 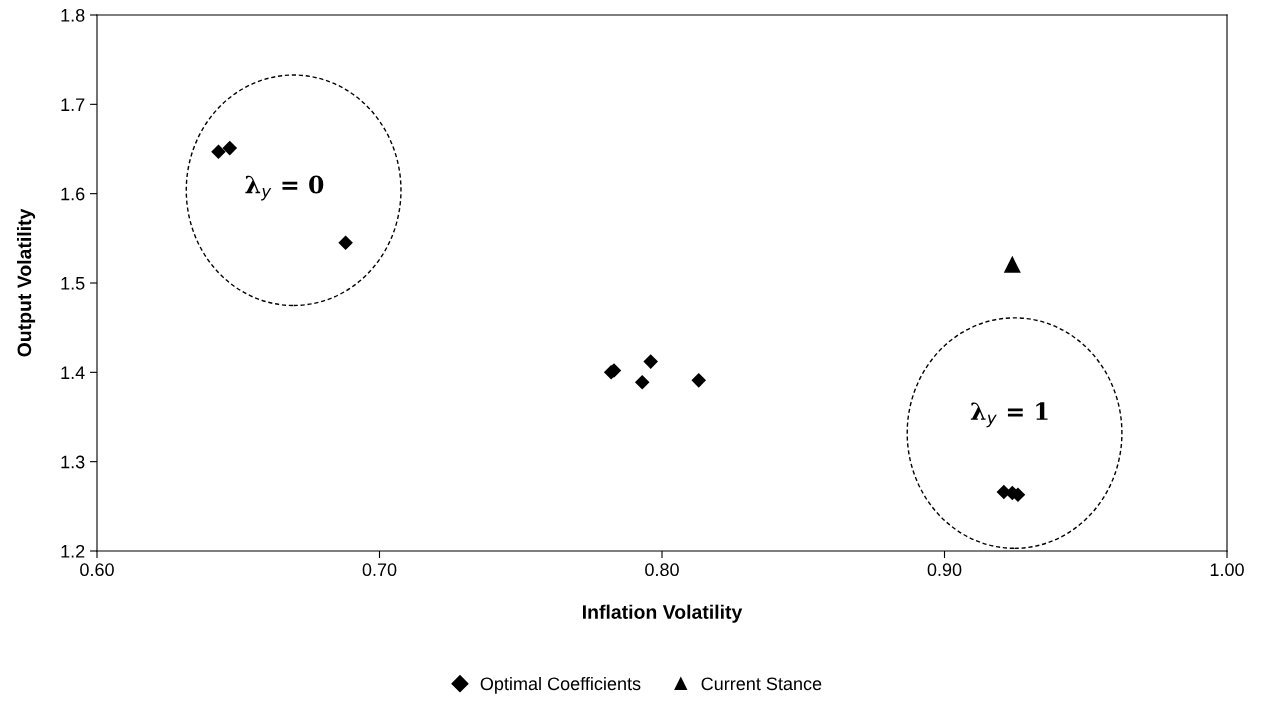 I want to click on annotation: λ$_{y}$ = 1, so click(x=1009, y=415).